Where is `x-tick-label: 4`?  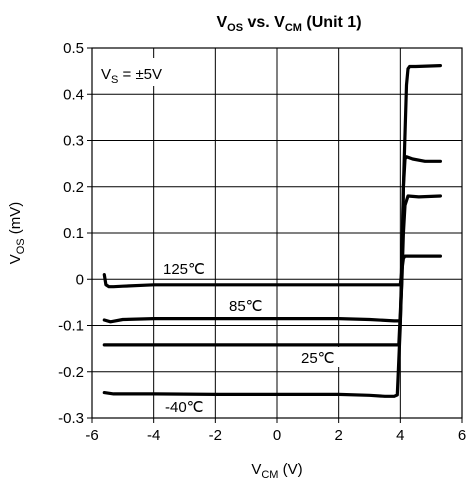
x-tick-label: 4 is located at coordinates (400, 435).